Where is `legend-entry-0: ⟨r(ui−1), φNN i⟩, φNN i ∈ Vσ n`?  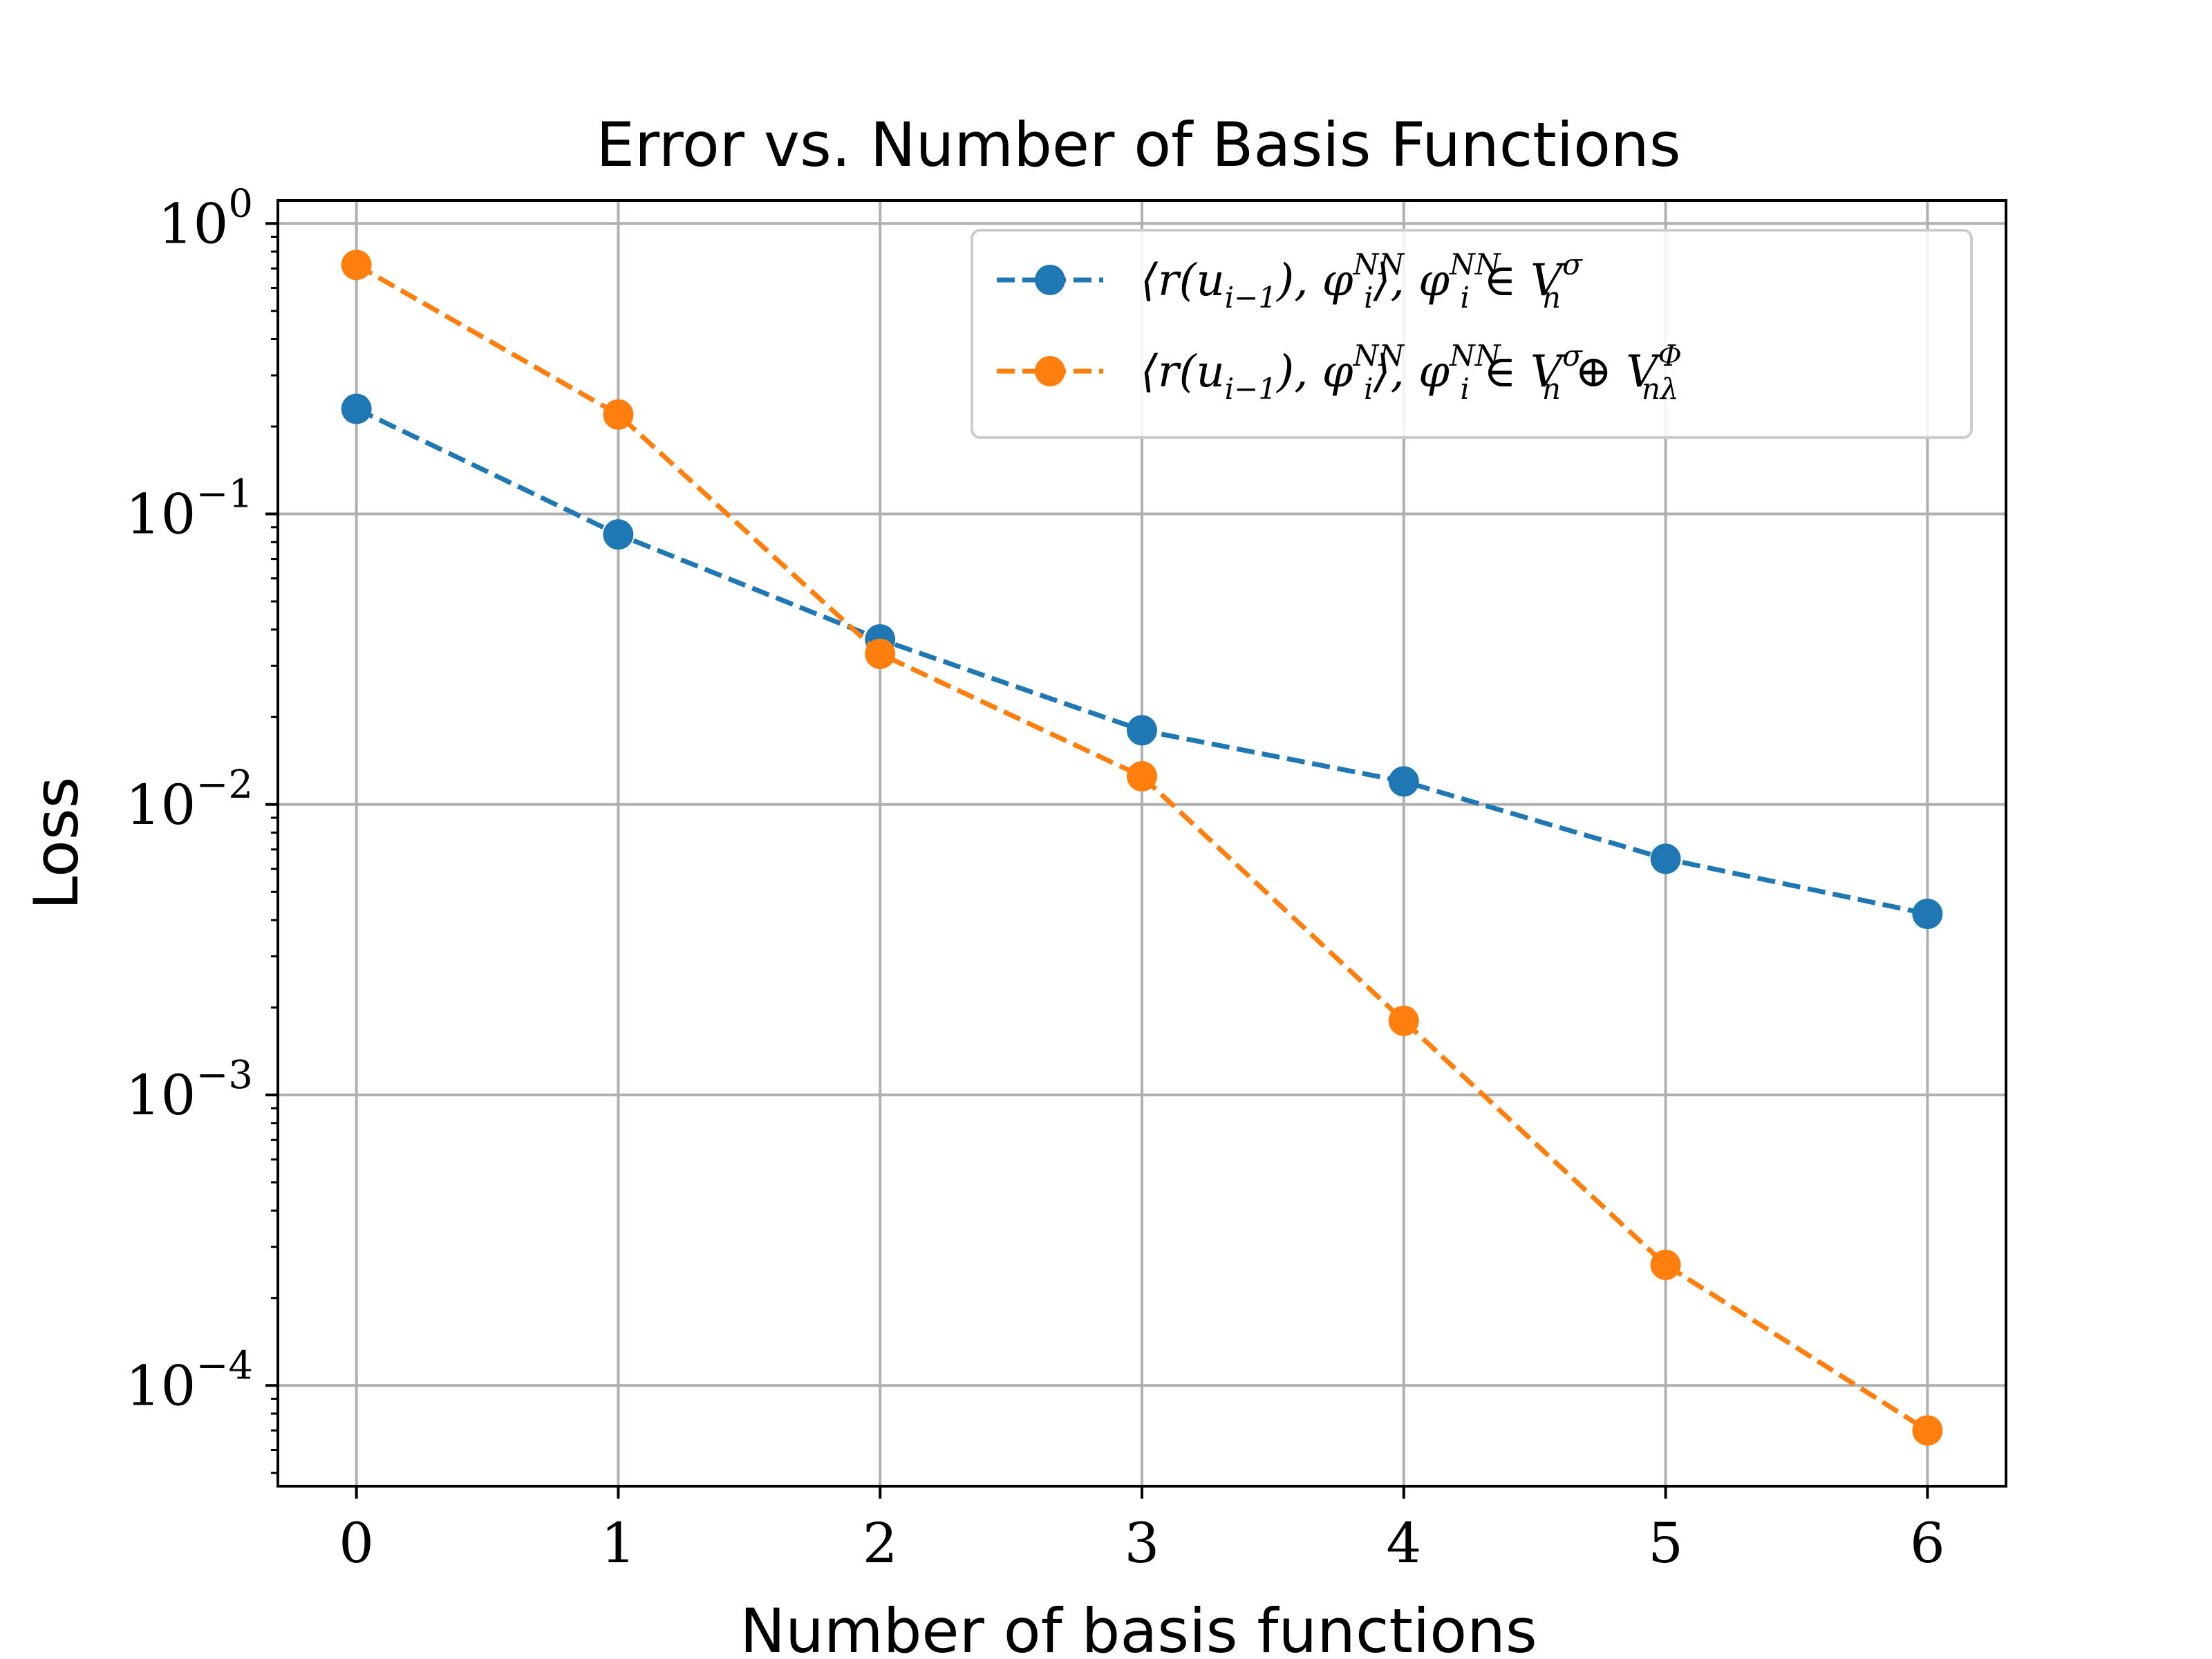
legend-entry-0: ⟨r(ui−1), φNN i⟩, φNN i ∈ Vσ n is located at coordinates (1290, 281).